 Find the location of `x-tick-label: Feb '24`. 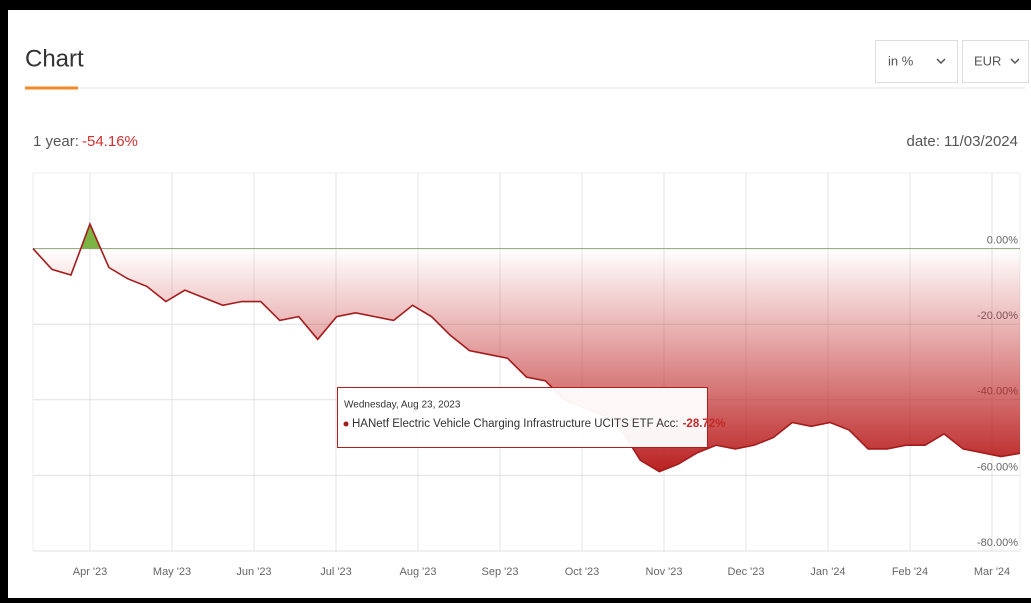

x-tick-label: Feb '24 is located at coordinates (910, 572).